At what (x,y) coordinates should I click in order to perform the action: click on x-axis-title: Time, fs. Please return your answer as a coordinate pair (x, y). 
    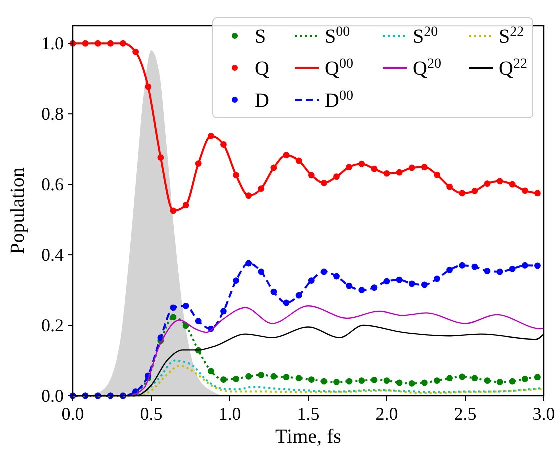
    Looking at the image, I should click on (309, 437).